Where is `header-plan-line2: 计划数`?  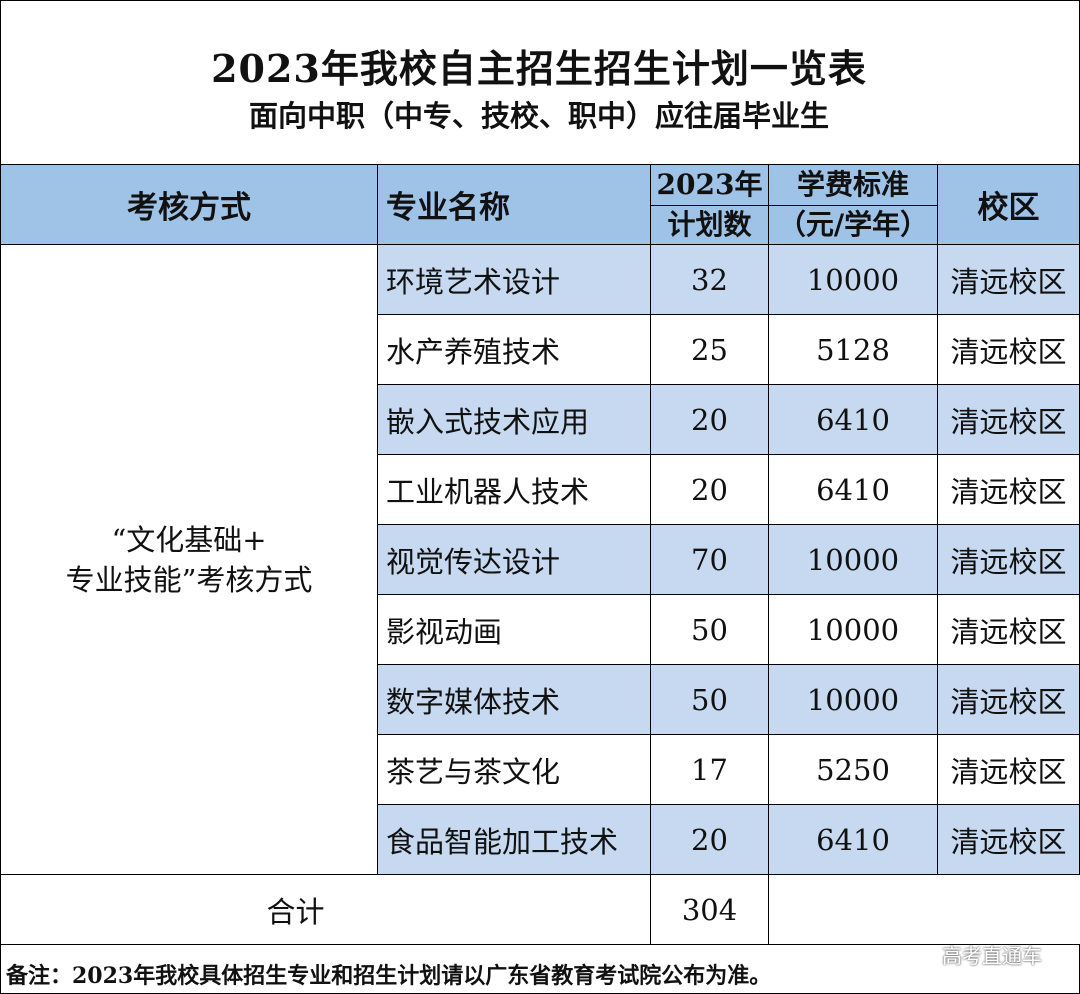
header-plan-line2: 计划数 is located at coordinates (709, 224).